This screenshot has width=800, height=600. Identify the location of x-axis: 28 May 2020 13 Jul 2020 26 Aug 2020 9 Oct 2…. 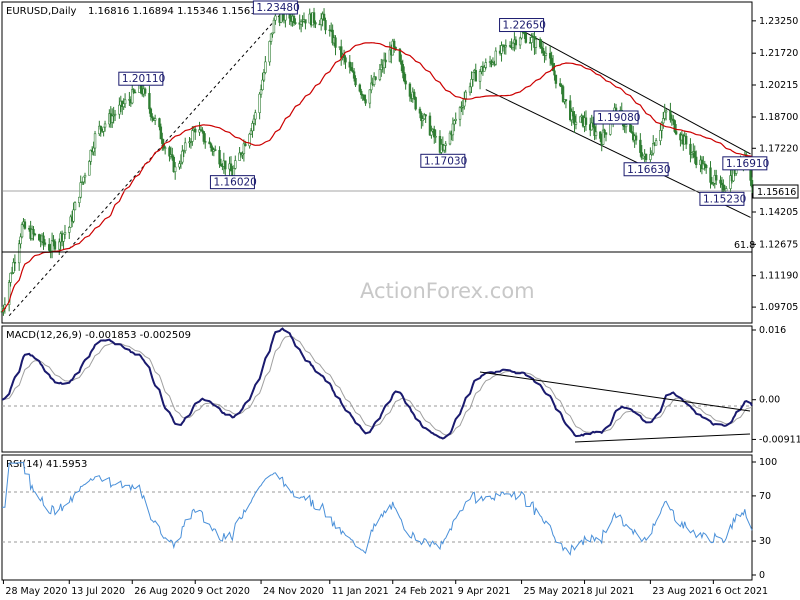
(385, 588).